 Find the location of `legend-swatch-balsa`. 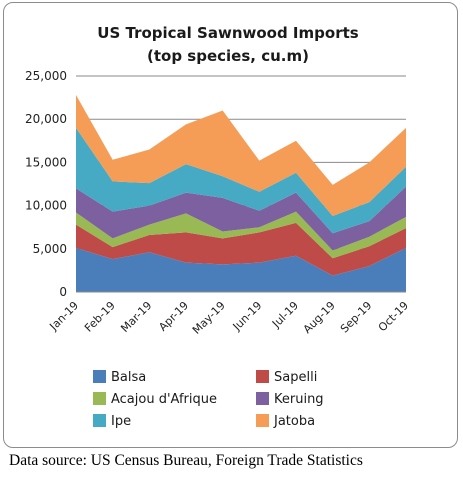

legend-swatch-balsa is located at coordinates (99, 376).